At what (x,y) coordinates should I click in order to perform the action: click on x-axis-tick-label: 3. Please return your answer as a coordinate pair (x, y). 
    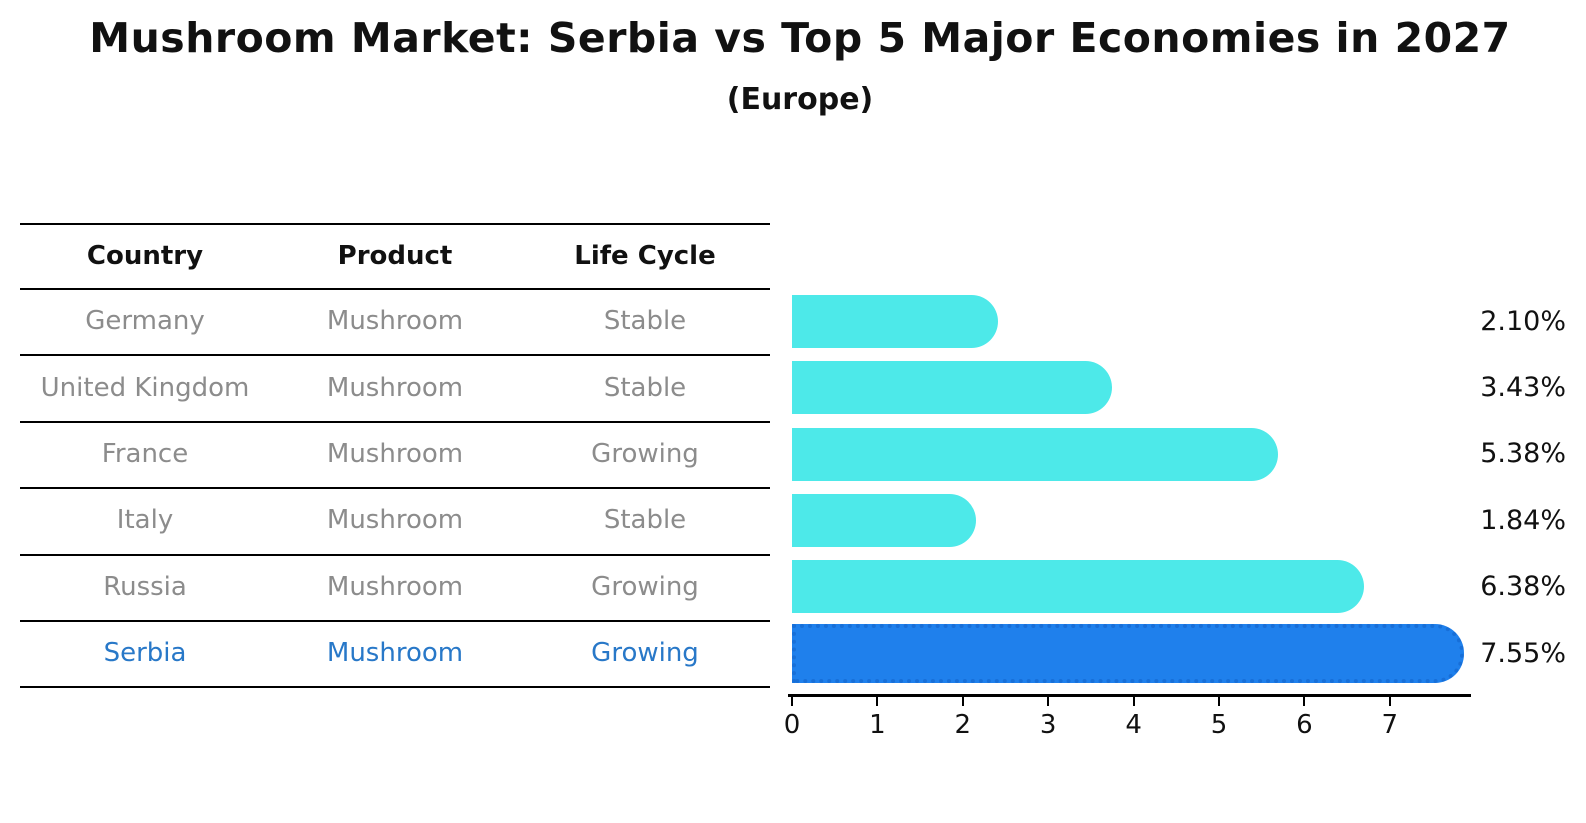
    Looking at the image, I should click on (1048, 725).